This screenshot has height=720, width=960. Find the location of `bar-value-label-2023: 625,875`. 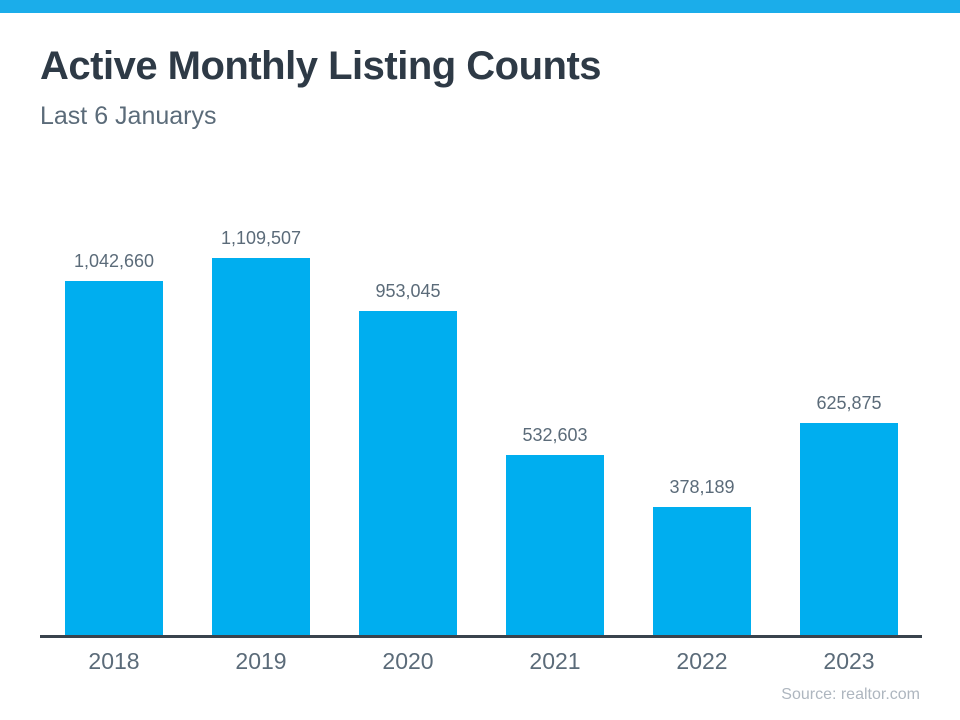

bar-value-label-2023: 625,875 is located at coordinates (849, 403).